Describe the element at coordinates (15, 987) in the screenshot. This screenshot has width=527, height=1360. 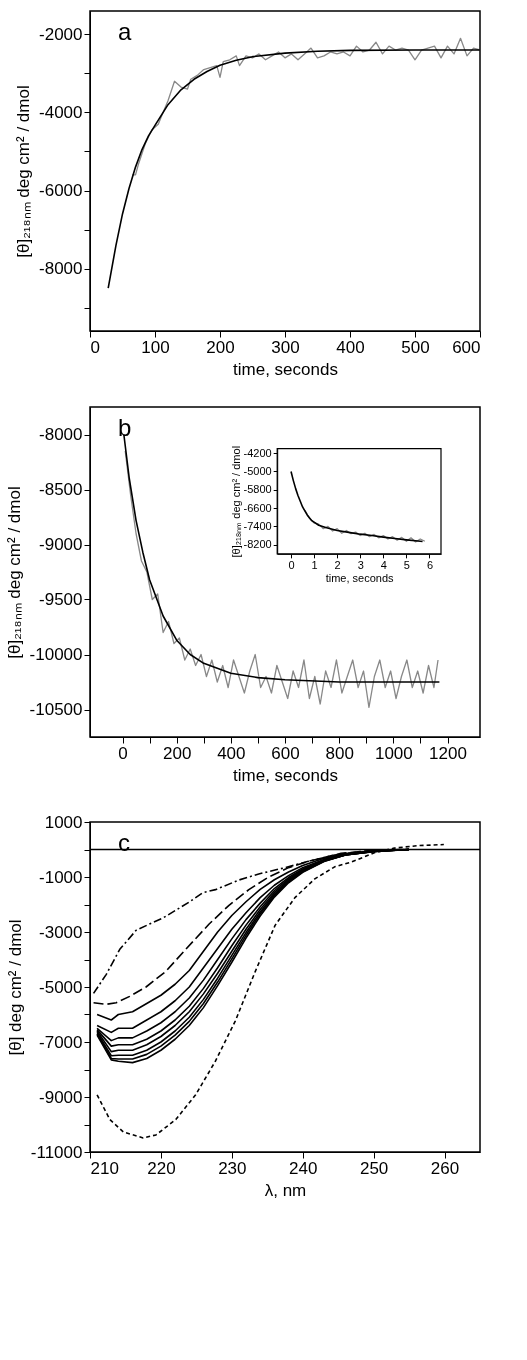
I see `y-axis-title: [θ] deg cm² / dmol` at that location.